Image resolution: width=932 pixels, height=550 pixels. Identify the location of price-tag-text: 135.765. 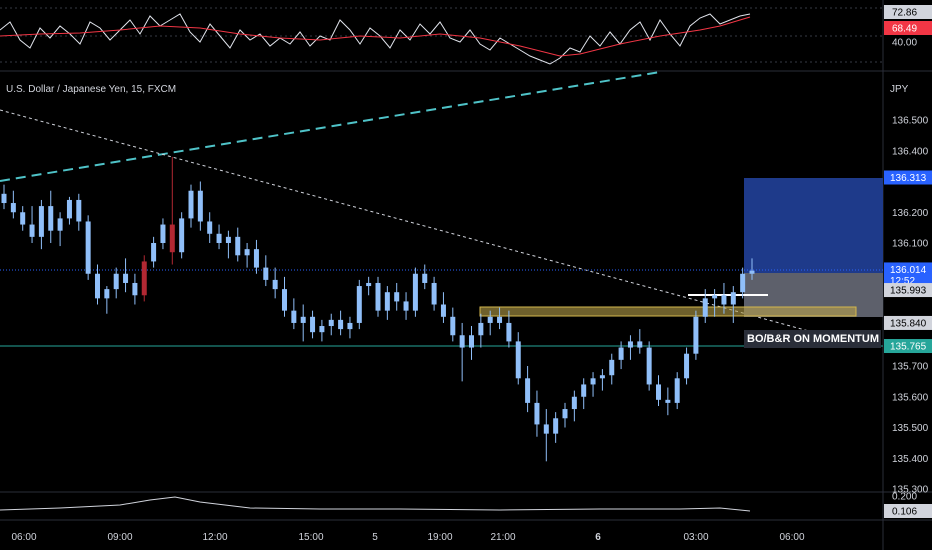
(908, 347).